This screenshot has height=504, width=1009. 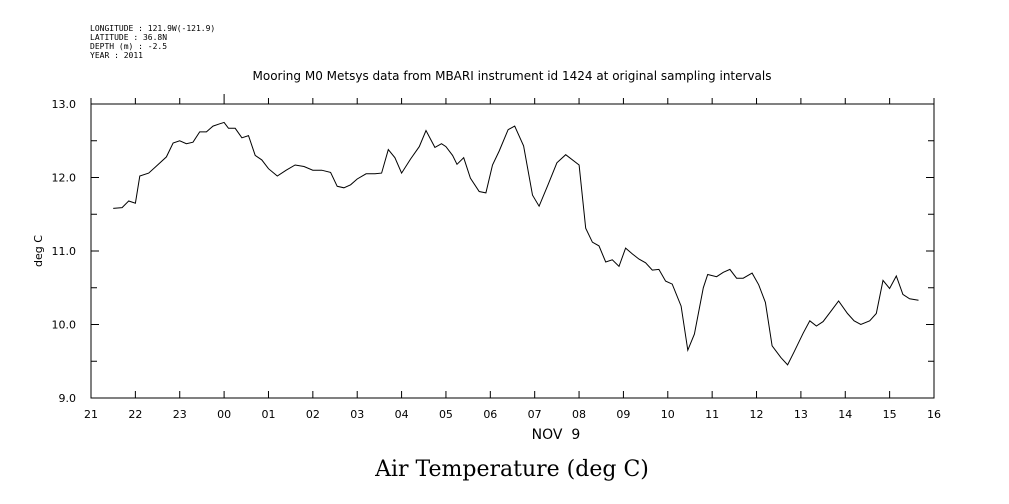 I want to click on x-tick-label: 09, so click(x=623, y=414).